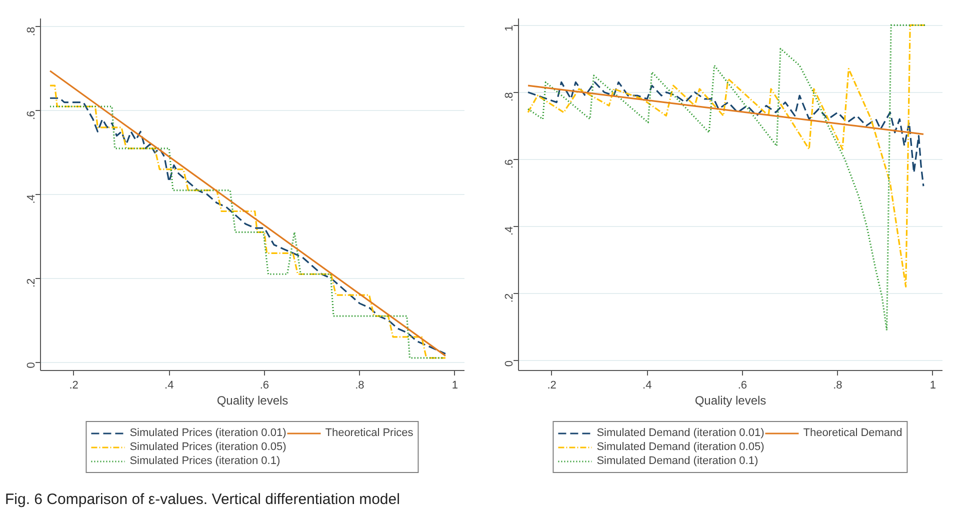 The image size is (956, 524). Describe the element at coordinates (680, 447) in the screenshot. I see `legend-label: Simulated Demand (iteration 0.05)` at that location.